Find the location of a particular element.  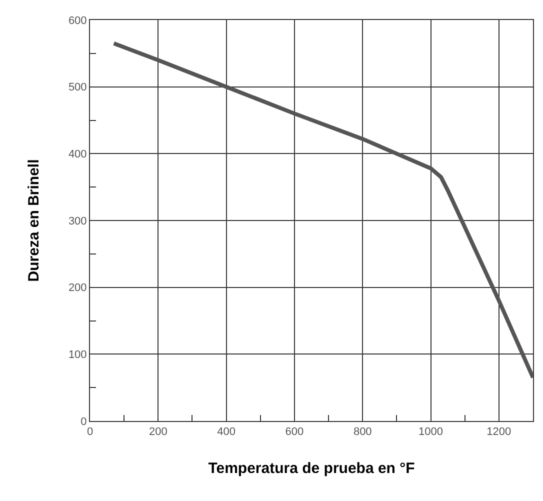

x-tick-label: 1200 is located at coordinates (499, 432).